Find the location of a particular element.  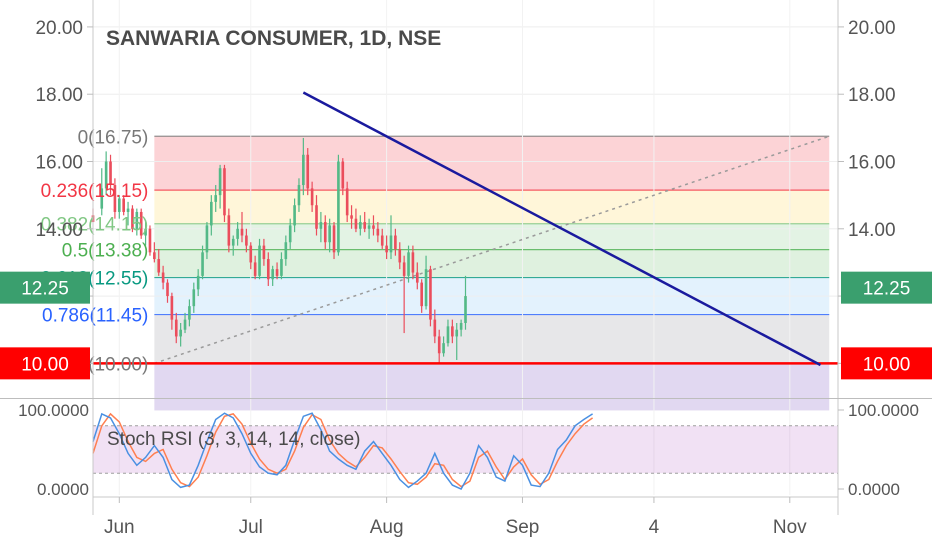

stoch-rsi-title: Stoch RSI (3, 3, 14, 14, close) is located at coordinates (233, 439).